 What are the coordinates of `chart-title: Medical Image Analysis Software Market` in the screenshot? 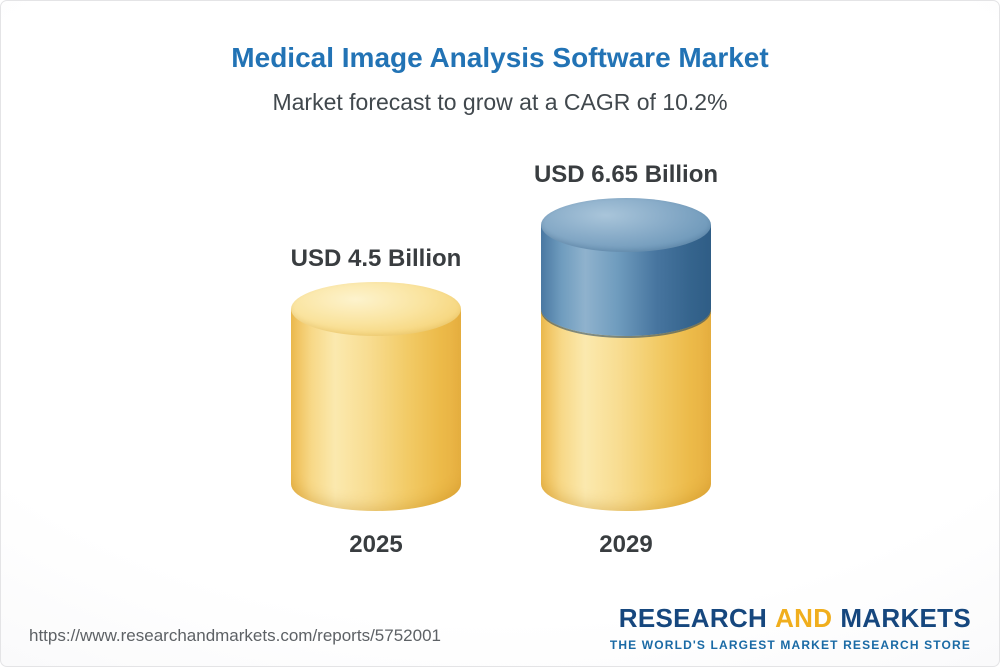 It's located at (500, 57).